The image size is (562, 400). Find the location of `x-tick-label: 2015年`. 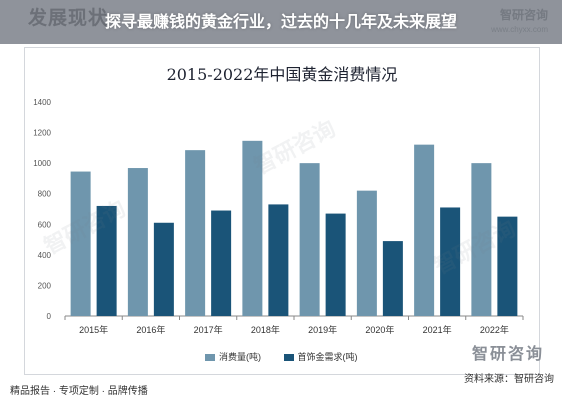

x-tick-label: 2015年 is located at coordinates (93, 329).